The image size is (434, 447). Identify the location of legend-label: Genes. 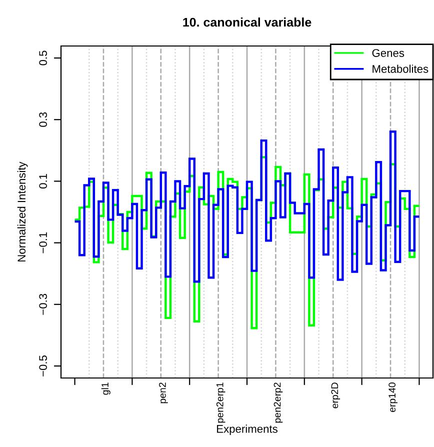
(388, 53).